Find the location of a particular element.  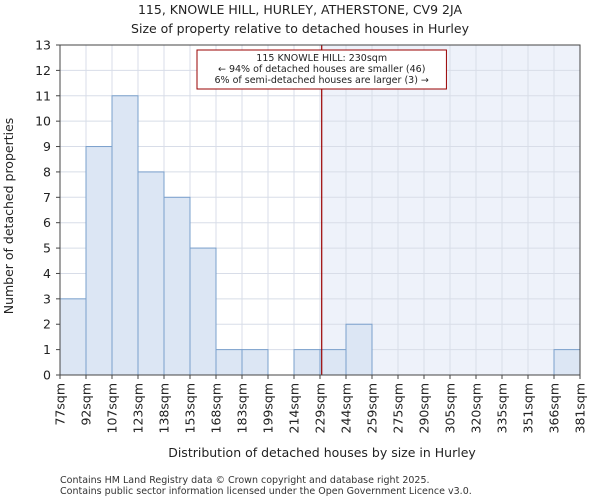

y-tick-label: 3 is located at coordinates (47, 298).